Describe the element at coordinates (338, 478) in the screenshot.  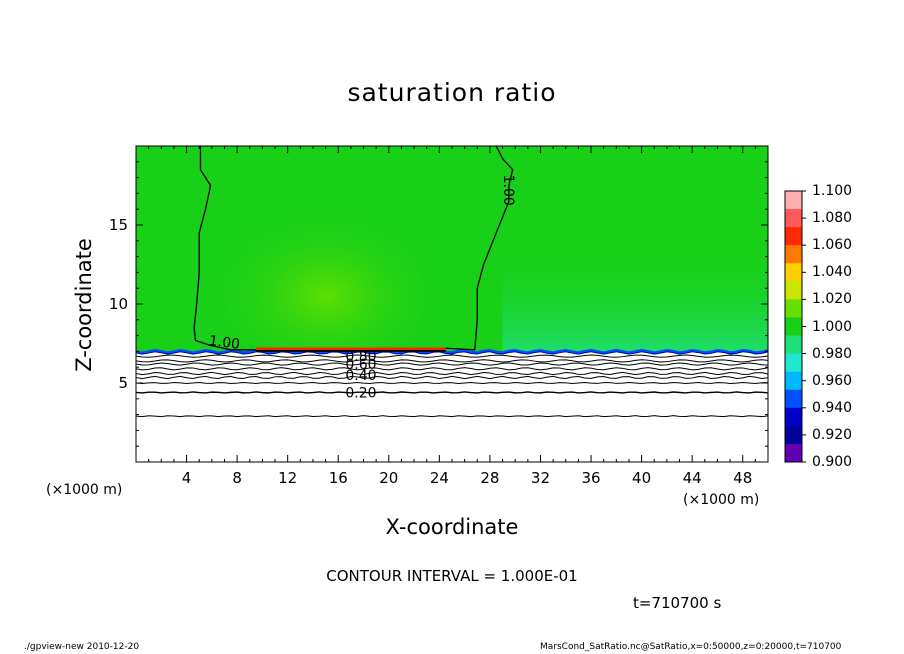
I see `x-tick-label: 16` at that location.